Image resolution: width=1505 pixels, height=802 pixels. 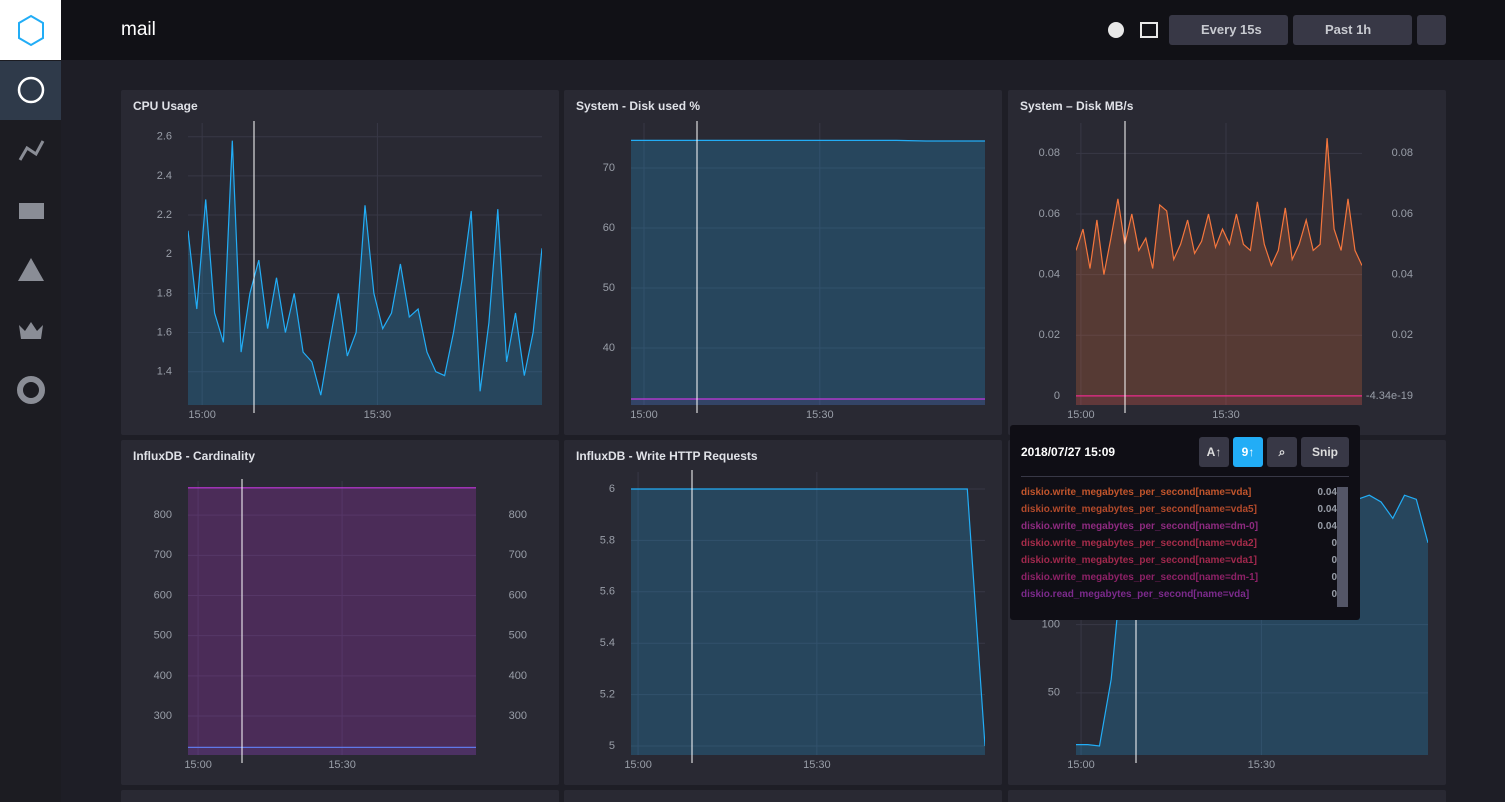 I want to click on y-tick-label: 300, so click(x=163, y=716).